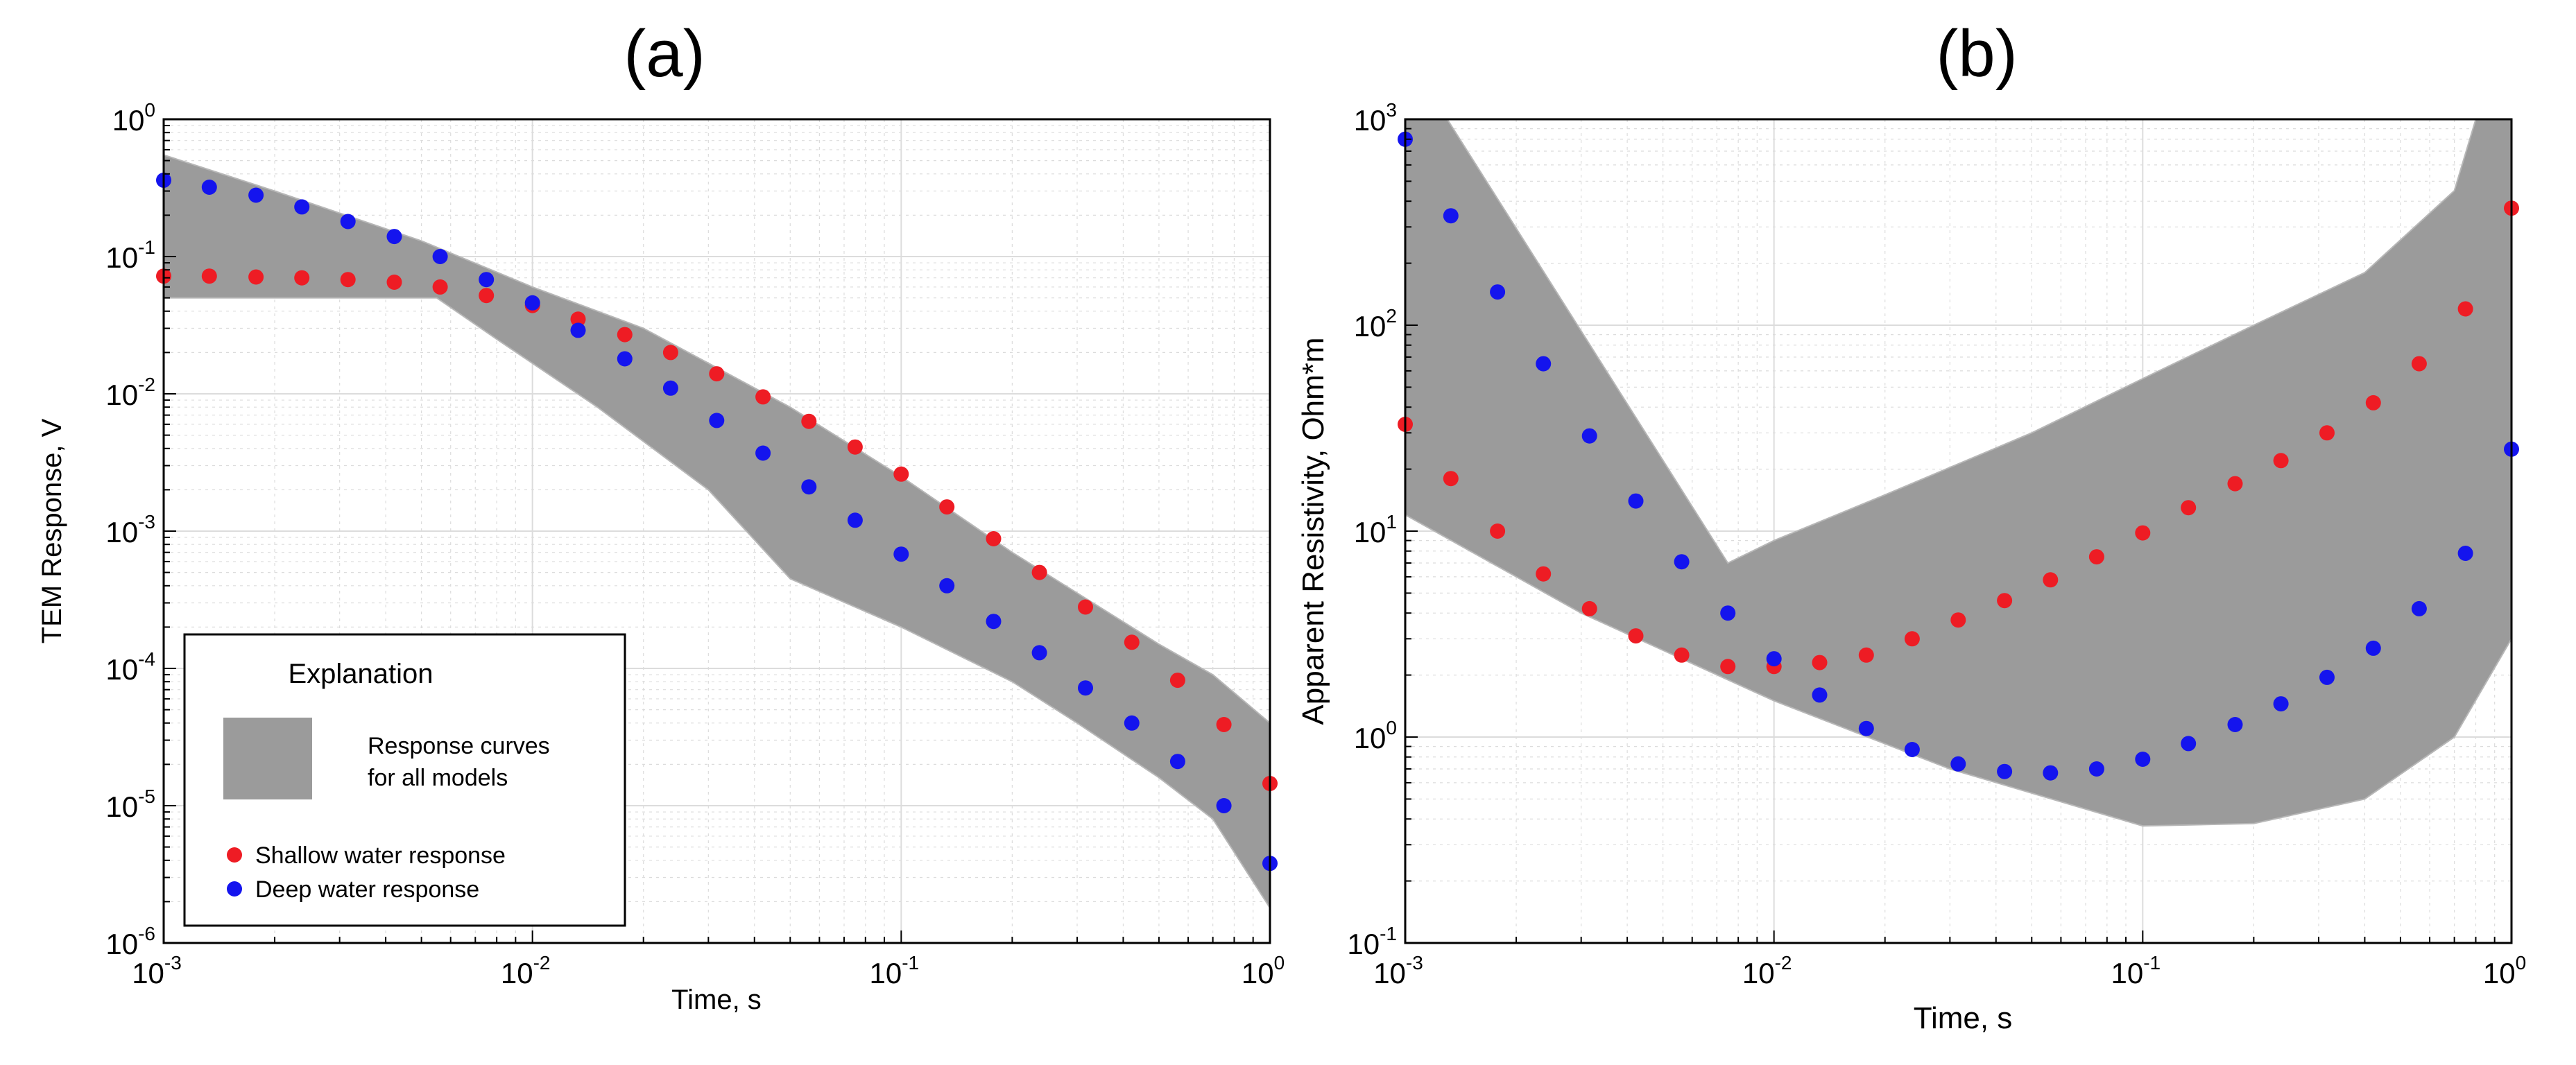  What do you see at coordinates (664, 54) in the screenshot?
I see `panel-a-title: (a)` at bounding box center [664, 54].